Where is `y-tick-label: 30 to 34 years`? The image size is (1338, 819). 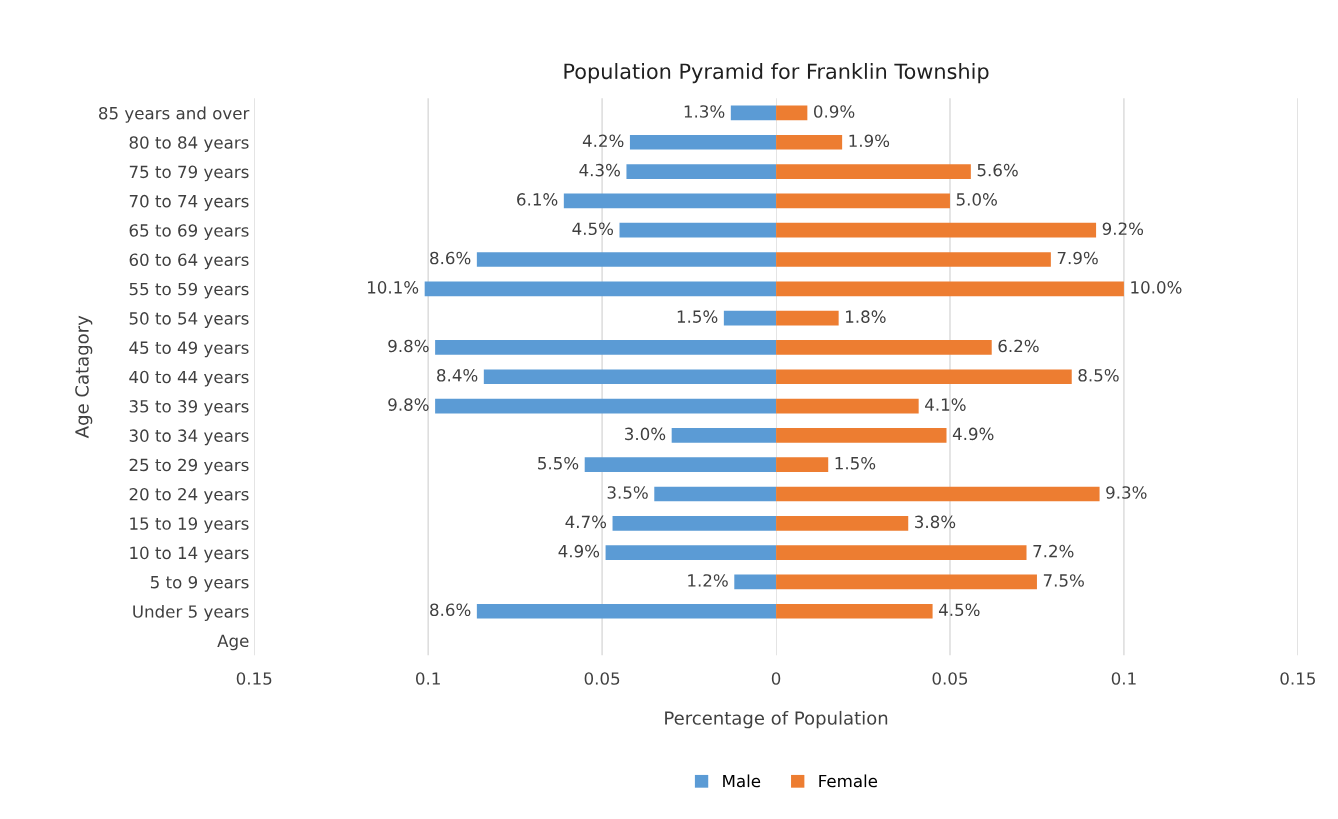
y-tick-label: 30 to 34 years is located at coordinates (189, 437).